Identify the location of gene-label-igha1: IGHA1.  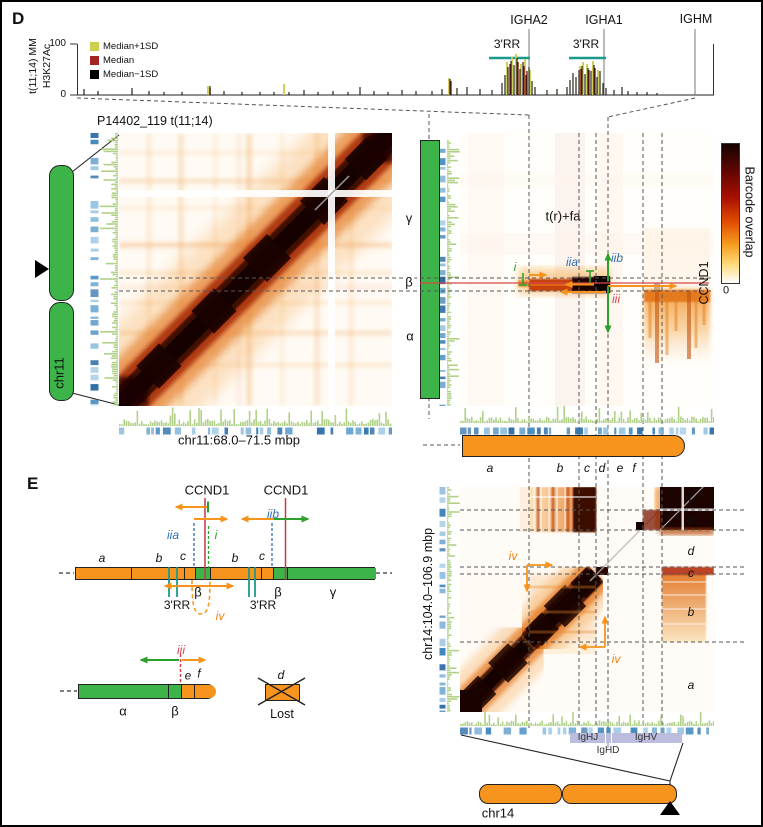
(604, 19).